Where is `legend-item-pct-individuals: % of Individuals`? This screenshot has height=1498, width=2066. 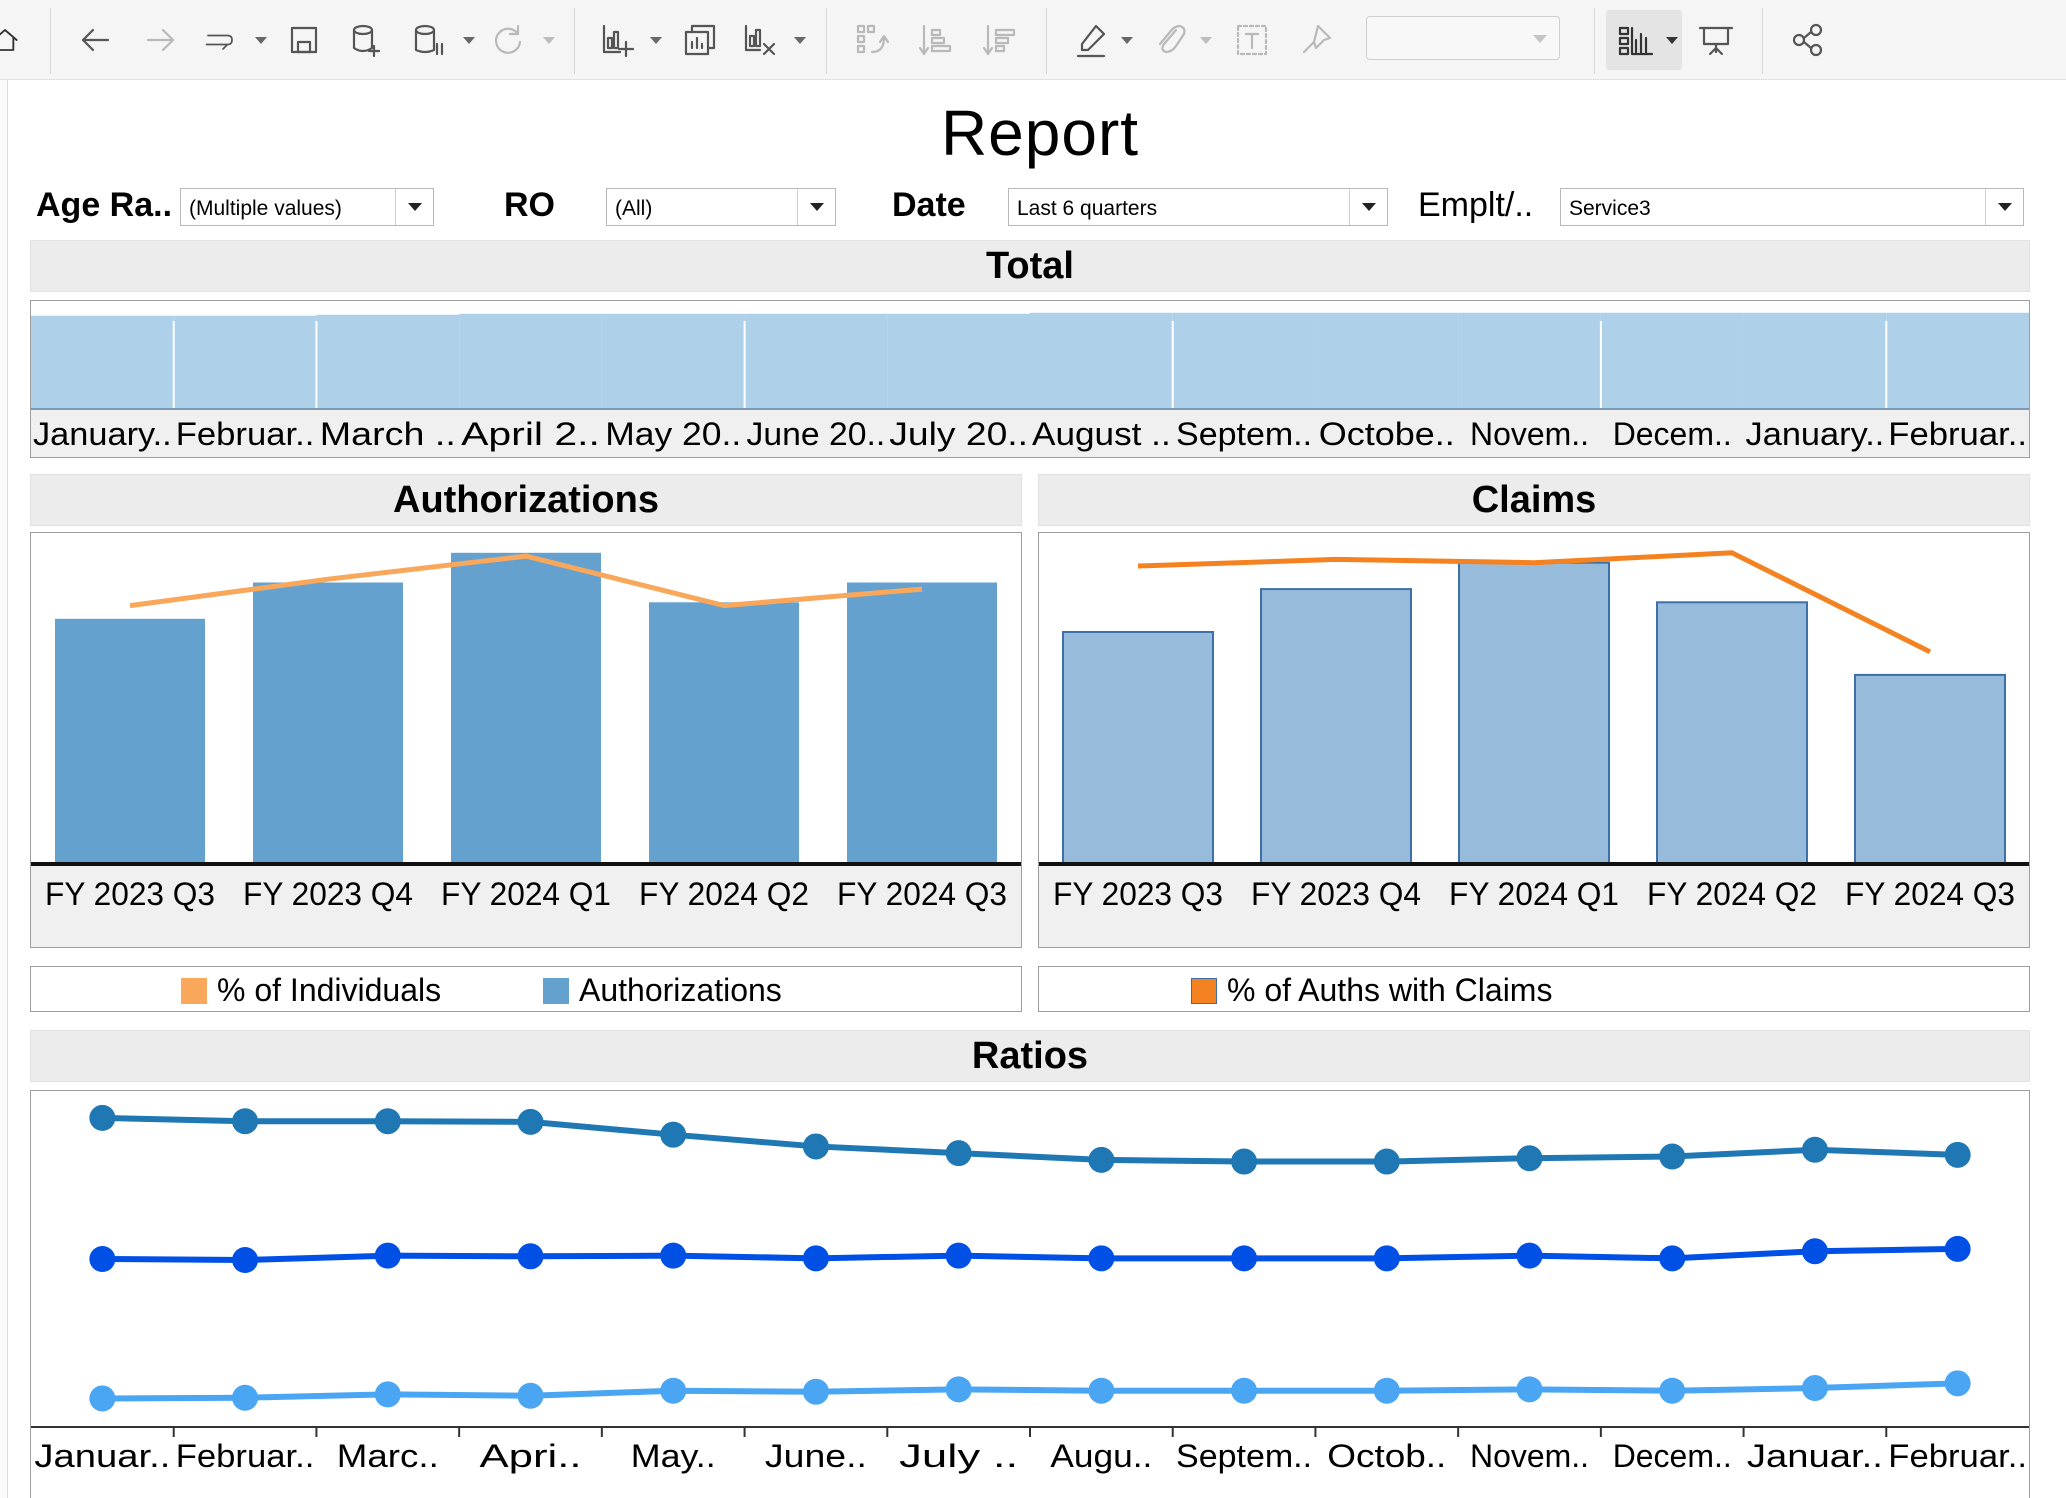
legend-item-pct-individuals: % of Individuals is located at coordinates (311, 990).